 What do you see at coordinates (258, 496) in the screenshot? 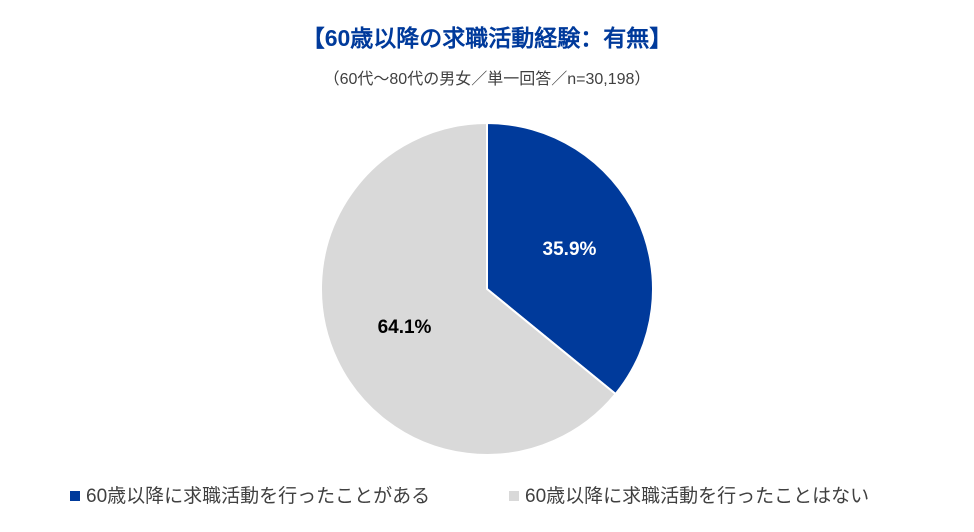
I see `legend-label: 60歳以降に求職活動を行ったことがある` at bounding box center [258, 496].